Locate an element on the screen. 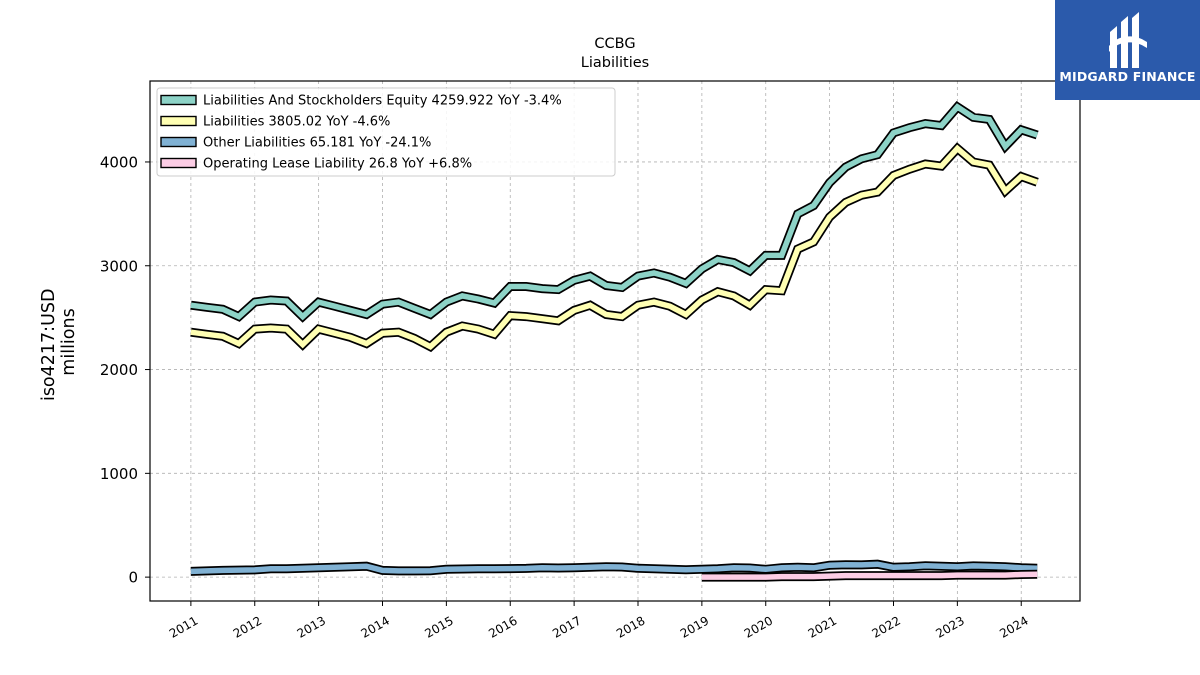  x-tick-label: 2014 is located at coordinates (375, 626).